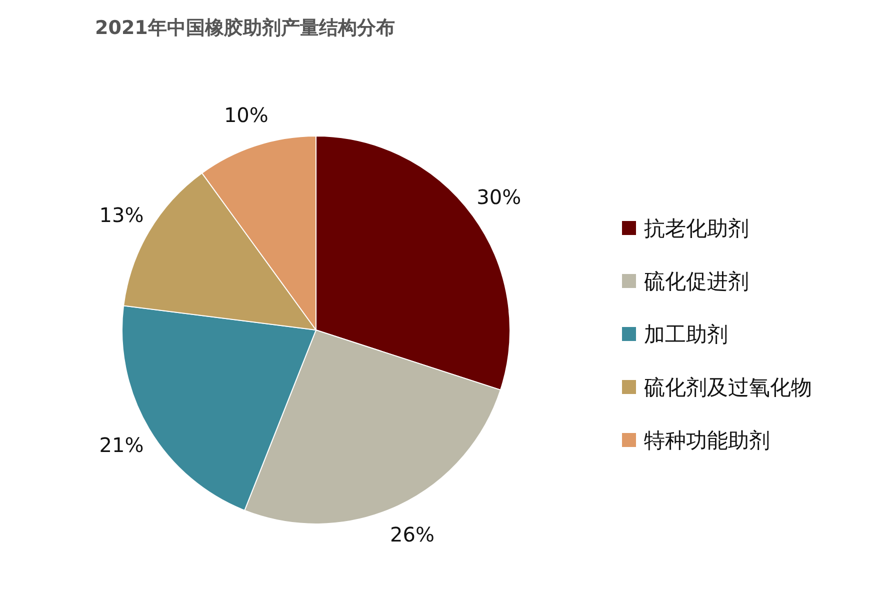 The width and height of the screenshot is (892, 599). Describe the element at coordinates (246, 115) in the screenshot. I see `data-label: 10%` at that location.